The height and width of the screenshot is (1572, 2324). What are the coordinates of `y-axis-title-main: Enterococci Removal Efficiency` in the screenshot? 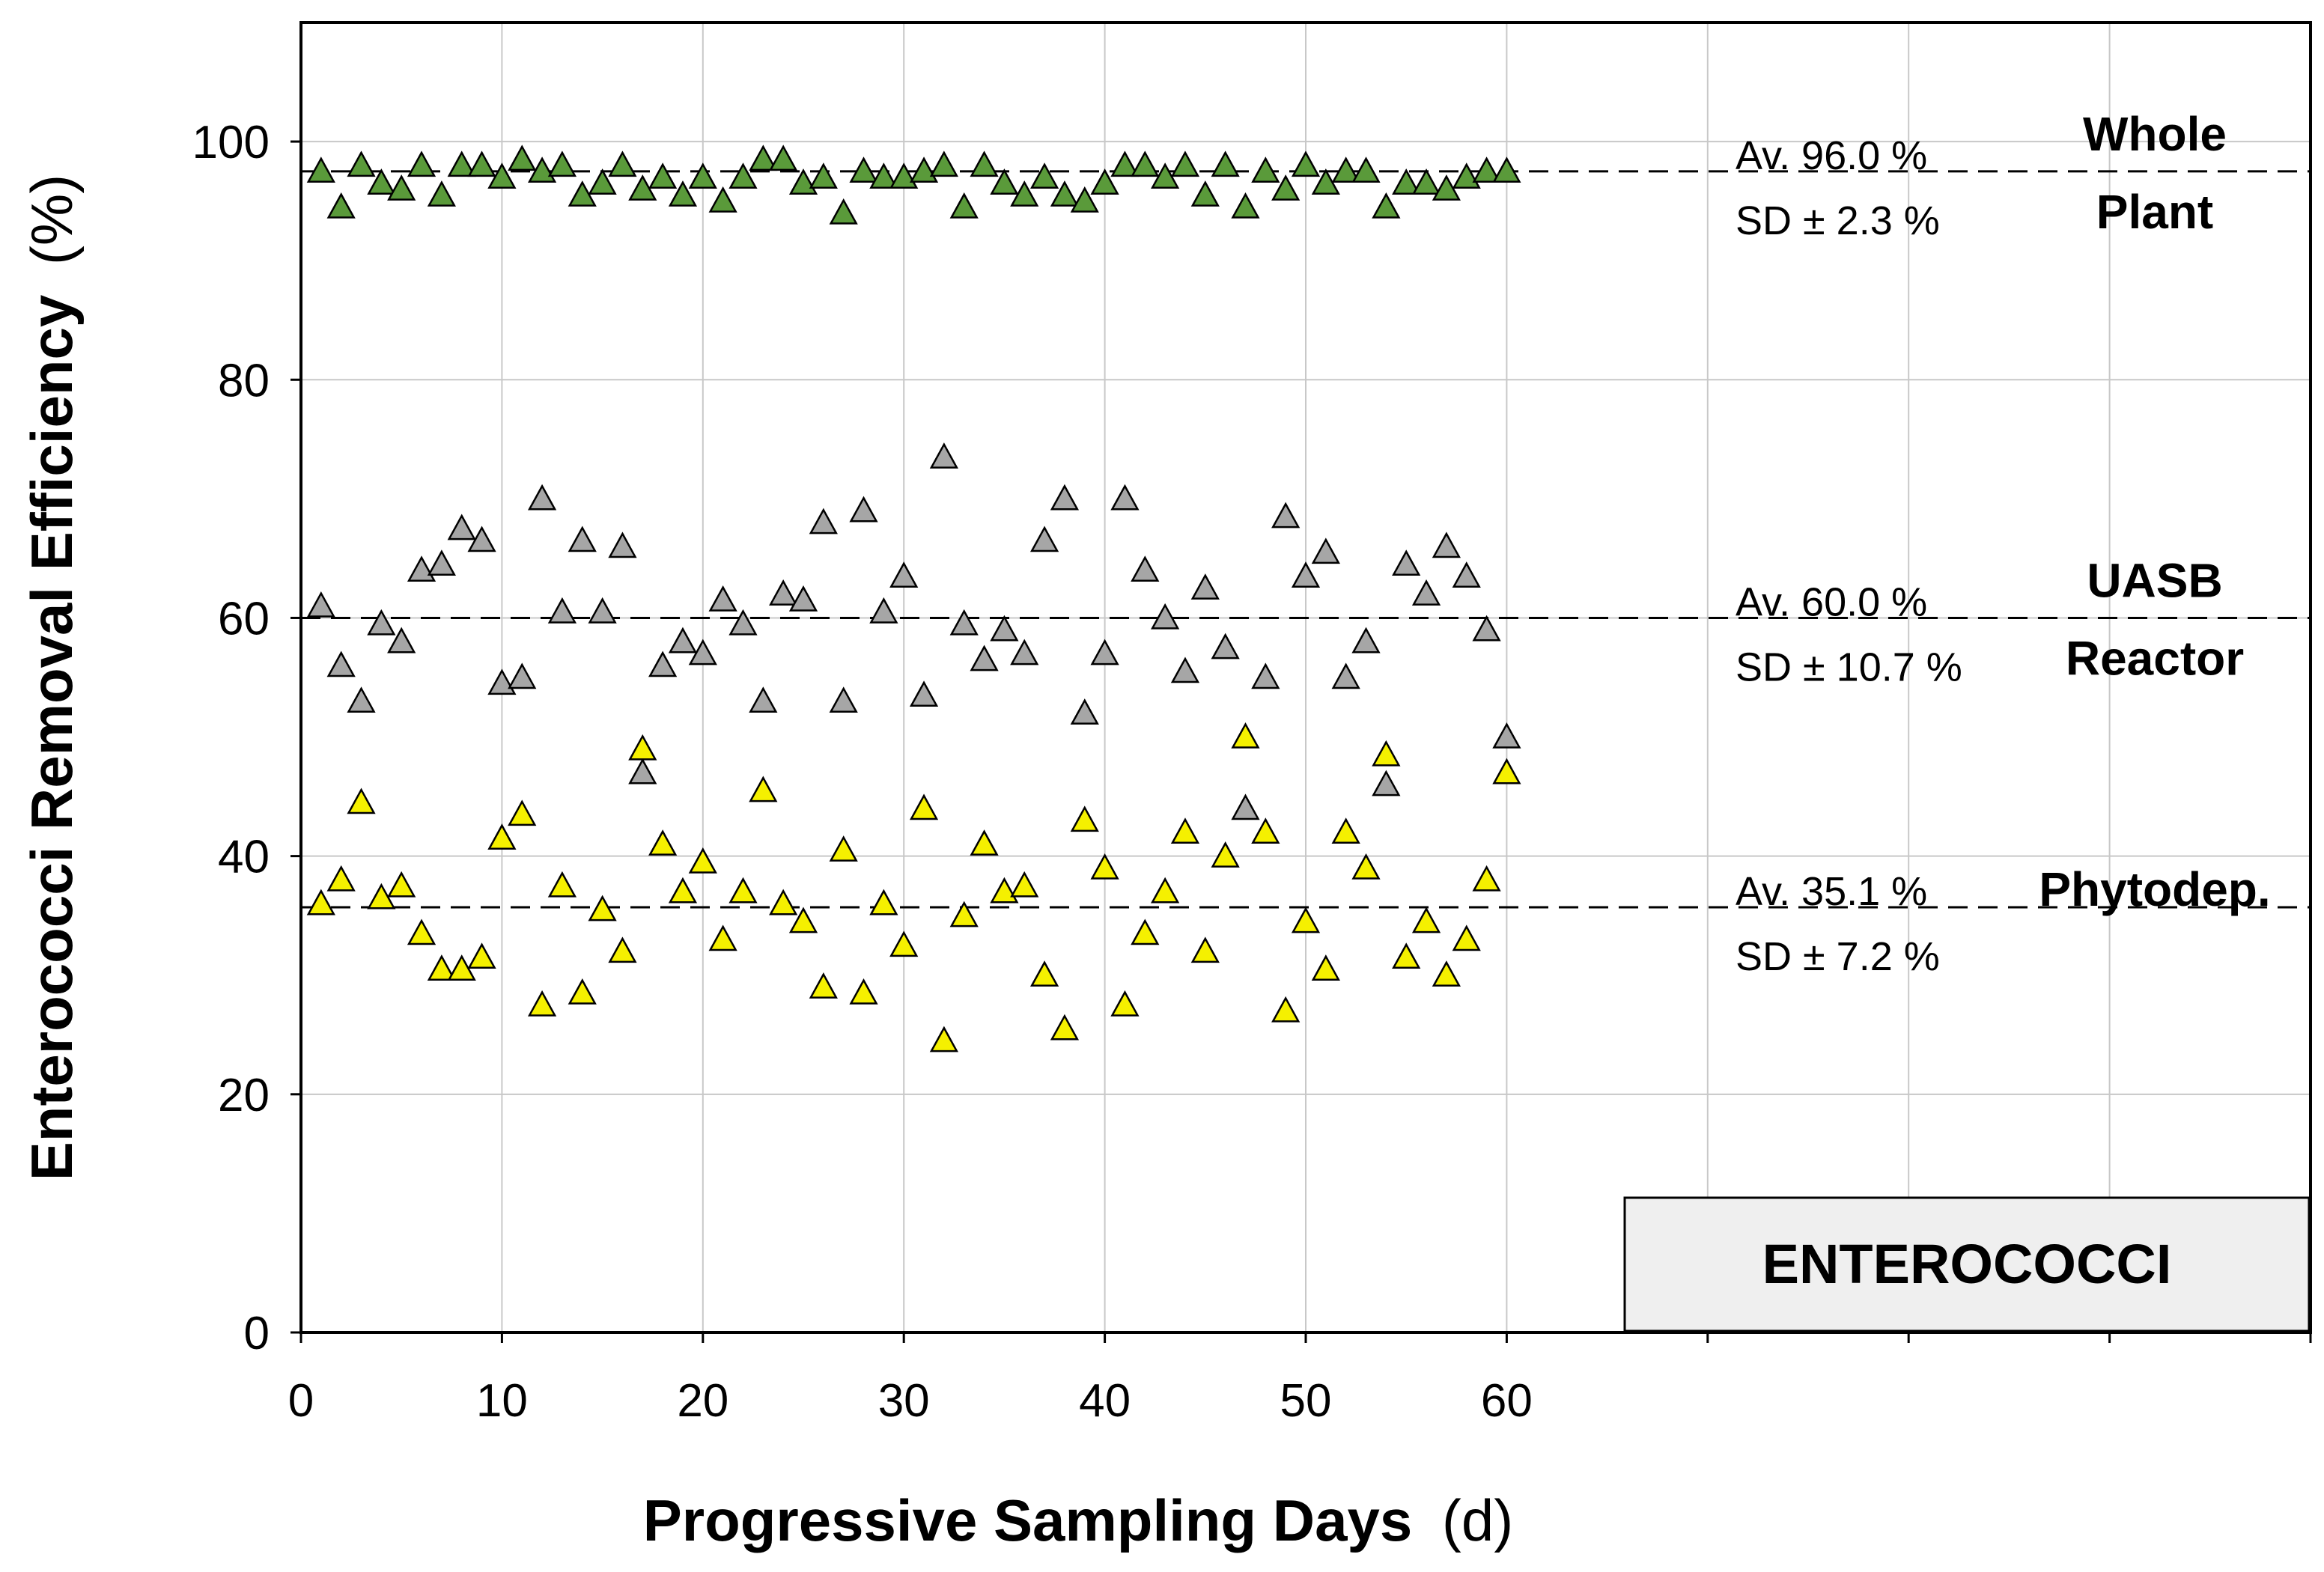 It's located at (52, 737).